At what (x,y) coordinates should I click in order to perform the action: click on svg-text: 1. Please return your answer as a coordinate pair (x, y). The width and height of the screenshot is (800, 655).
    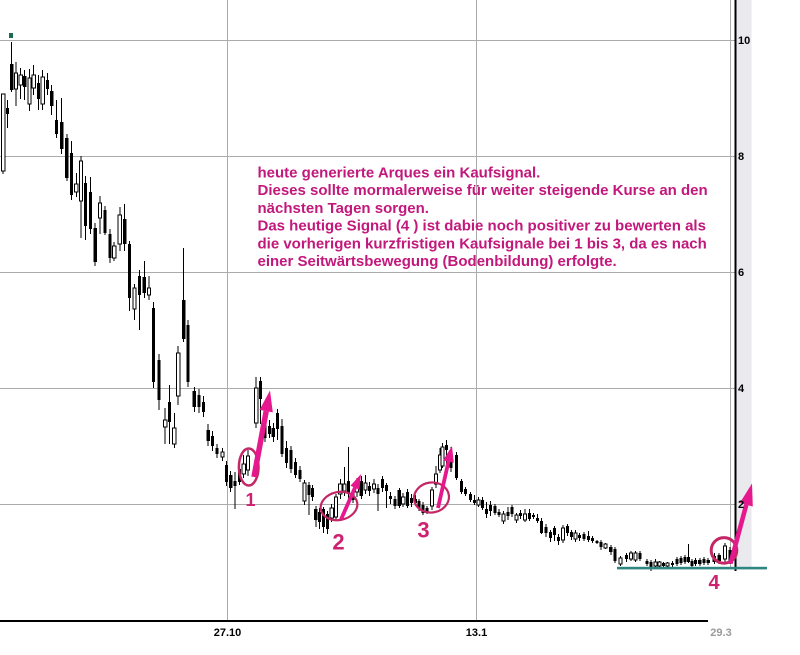
    Looking at the image, I should click on (250, 500).